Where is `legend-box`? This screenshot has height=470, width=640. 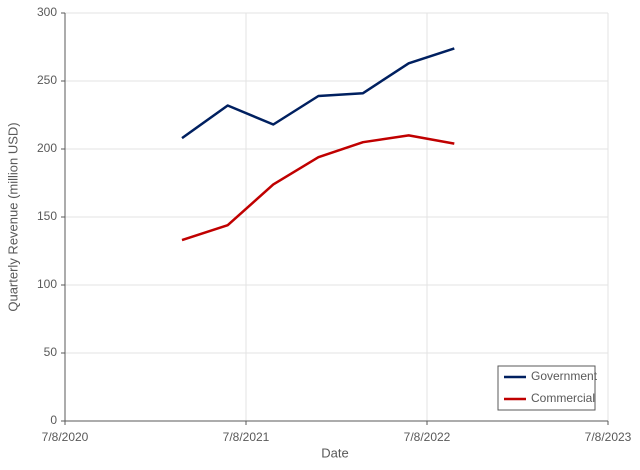 legend-box is located at coordinates (546, 388).